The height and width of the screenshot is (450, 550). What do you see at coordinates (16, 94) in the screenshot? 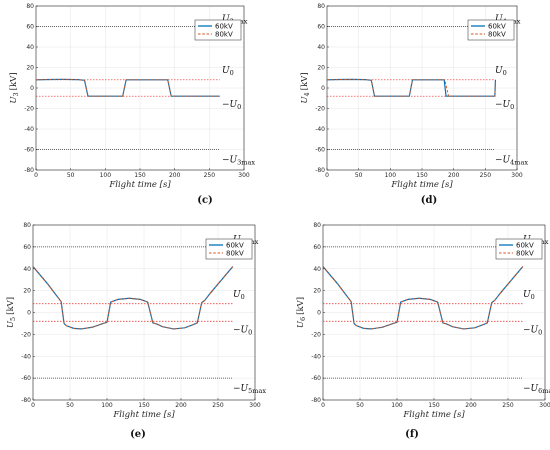
I see `y-axis-label-subscript: 3` at bounding box center [16, 94].